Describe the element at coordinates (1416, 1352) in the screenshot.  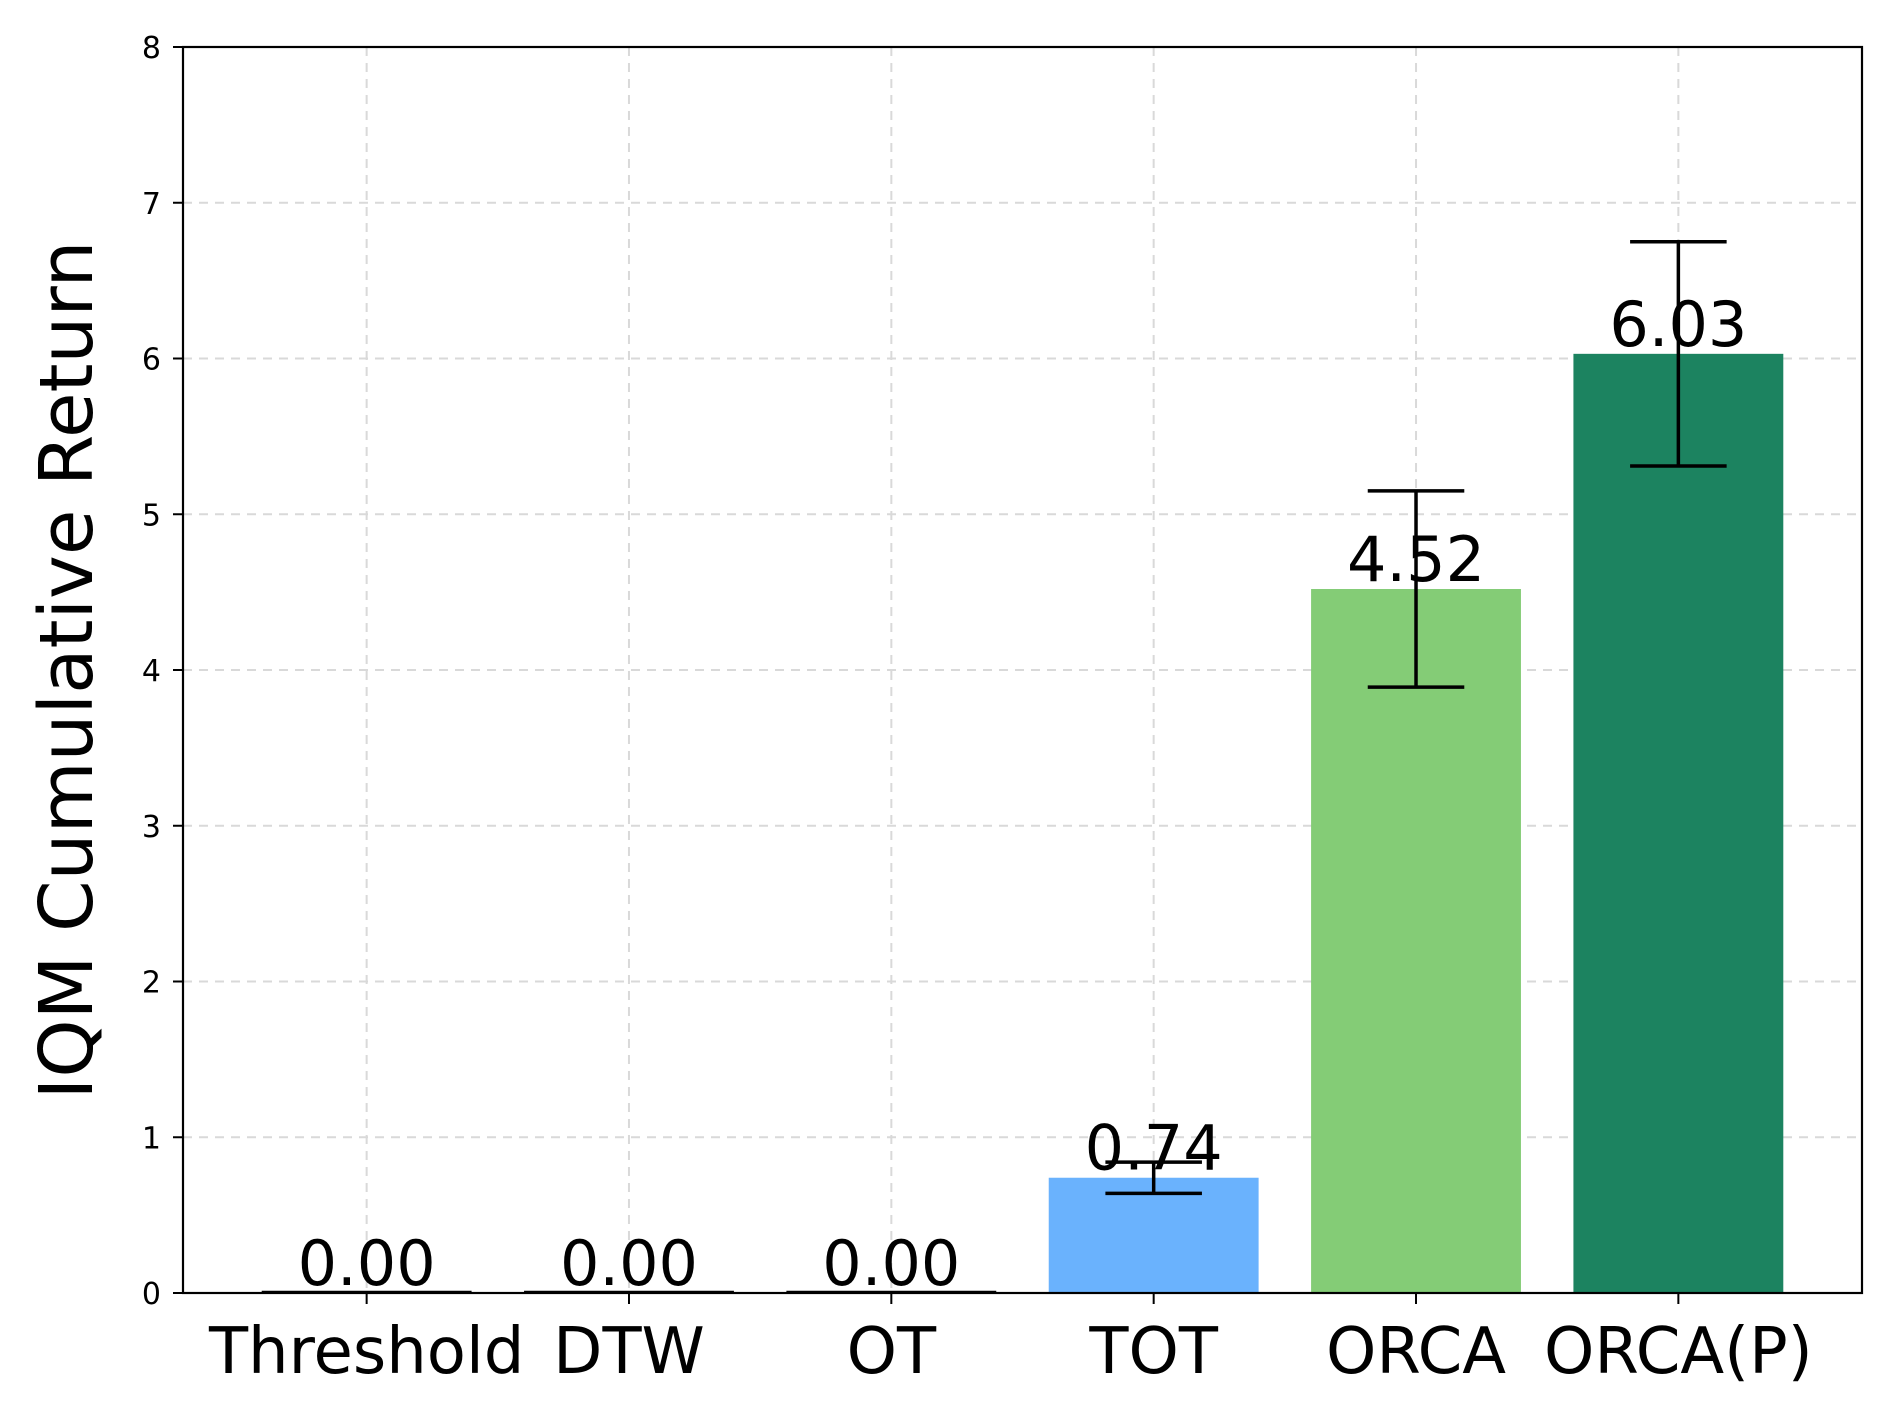
I see `x-tick-label: ORCA` at that location.